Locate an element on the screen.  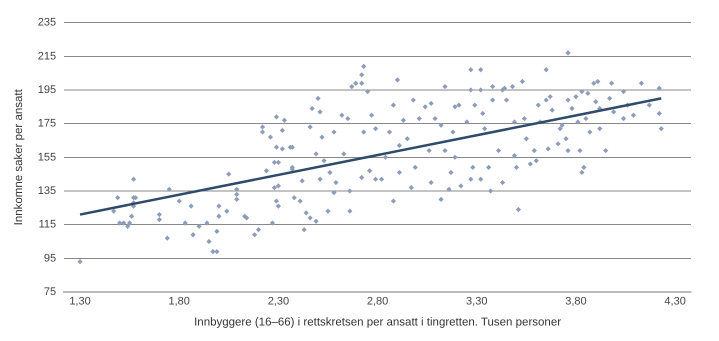
x-tick-label: 2,30 is located at coordinates (279, 302).